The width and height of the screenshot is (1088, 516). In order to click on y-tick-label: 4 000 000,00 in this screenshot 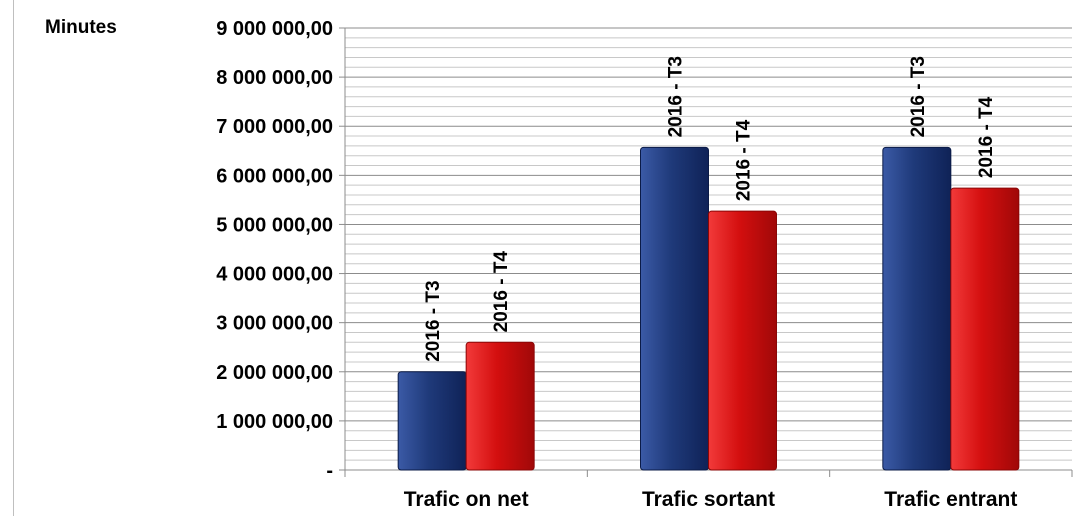, I will do `click(274, 275)`.